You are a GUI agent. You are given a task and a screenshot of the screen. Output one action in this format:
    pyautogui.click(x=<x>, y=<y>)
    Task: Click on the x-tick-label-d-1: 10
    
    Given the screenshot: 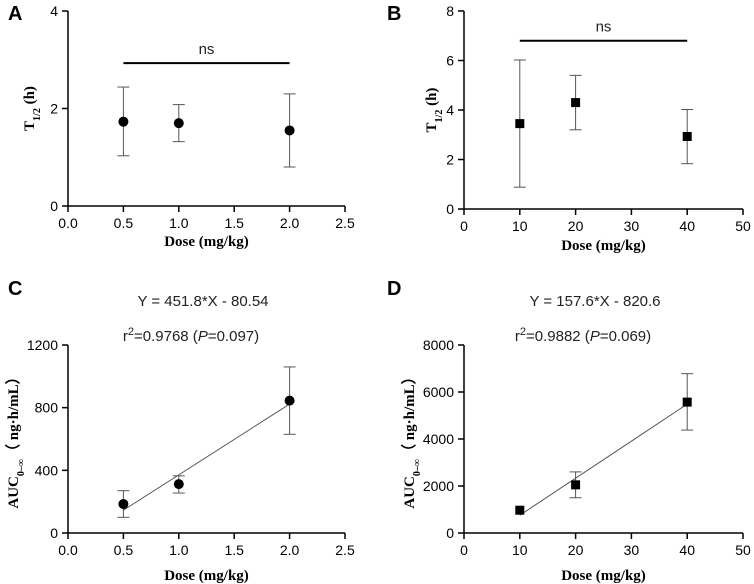 What is the action you would take?
    pyautogui.click(x=520, y=550)
    